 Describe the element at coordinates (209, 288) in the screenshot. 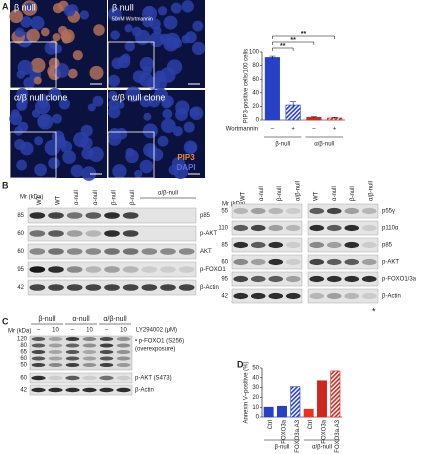

I see `row-label: β-Actin` at that location.